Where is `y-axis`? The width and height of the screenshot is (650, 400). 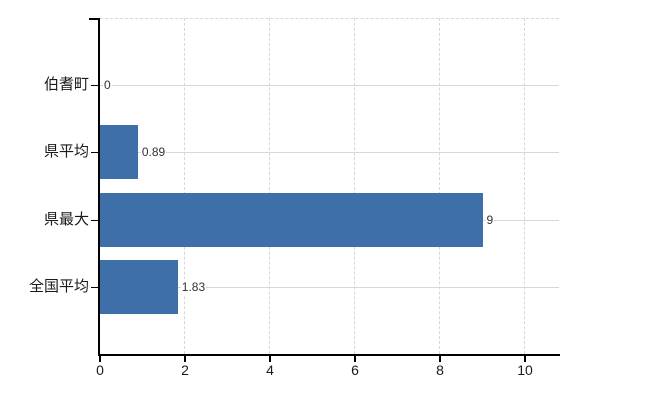 y-axis is located at coordinates (99, 187).